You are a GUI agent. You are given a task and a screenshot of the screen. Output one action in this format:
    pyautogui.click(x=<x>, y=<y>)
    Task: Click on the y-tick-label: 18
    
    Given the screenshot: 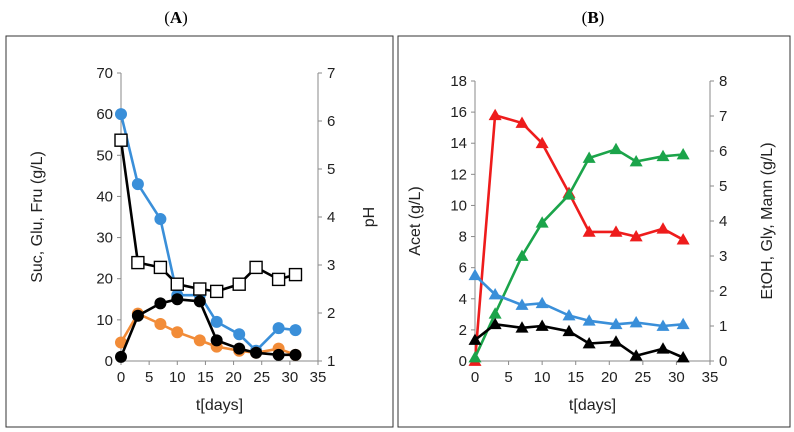 What is the action you would take?
    pyautogui.click(x=458, y=81)
    